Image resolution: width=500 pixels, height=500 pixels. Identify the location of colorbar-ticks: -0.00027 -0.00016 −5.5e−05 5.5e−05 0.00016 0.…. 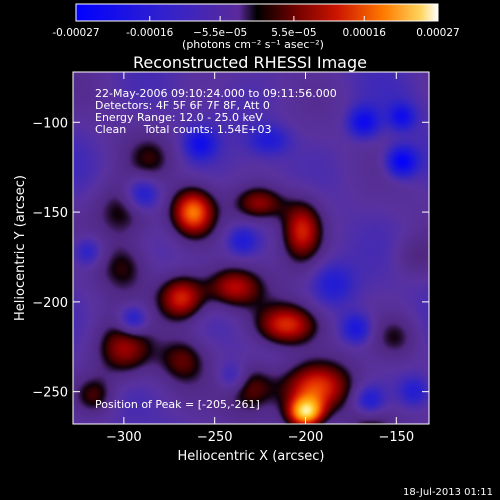
(256, 27).